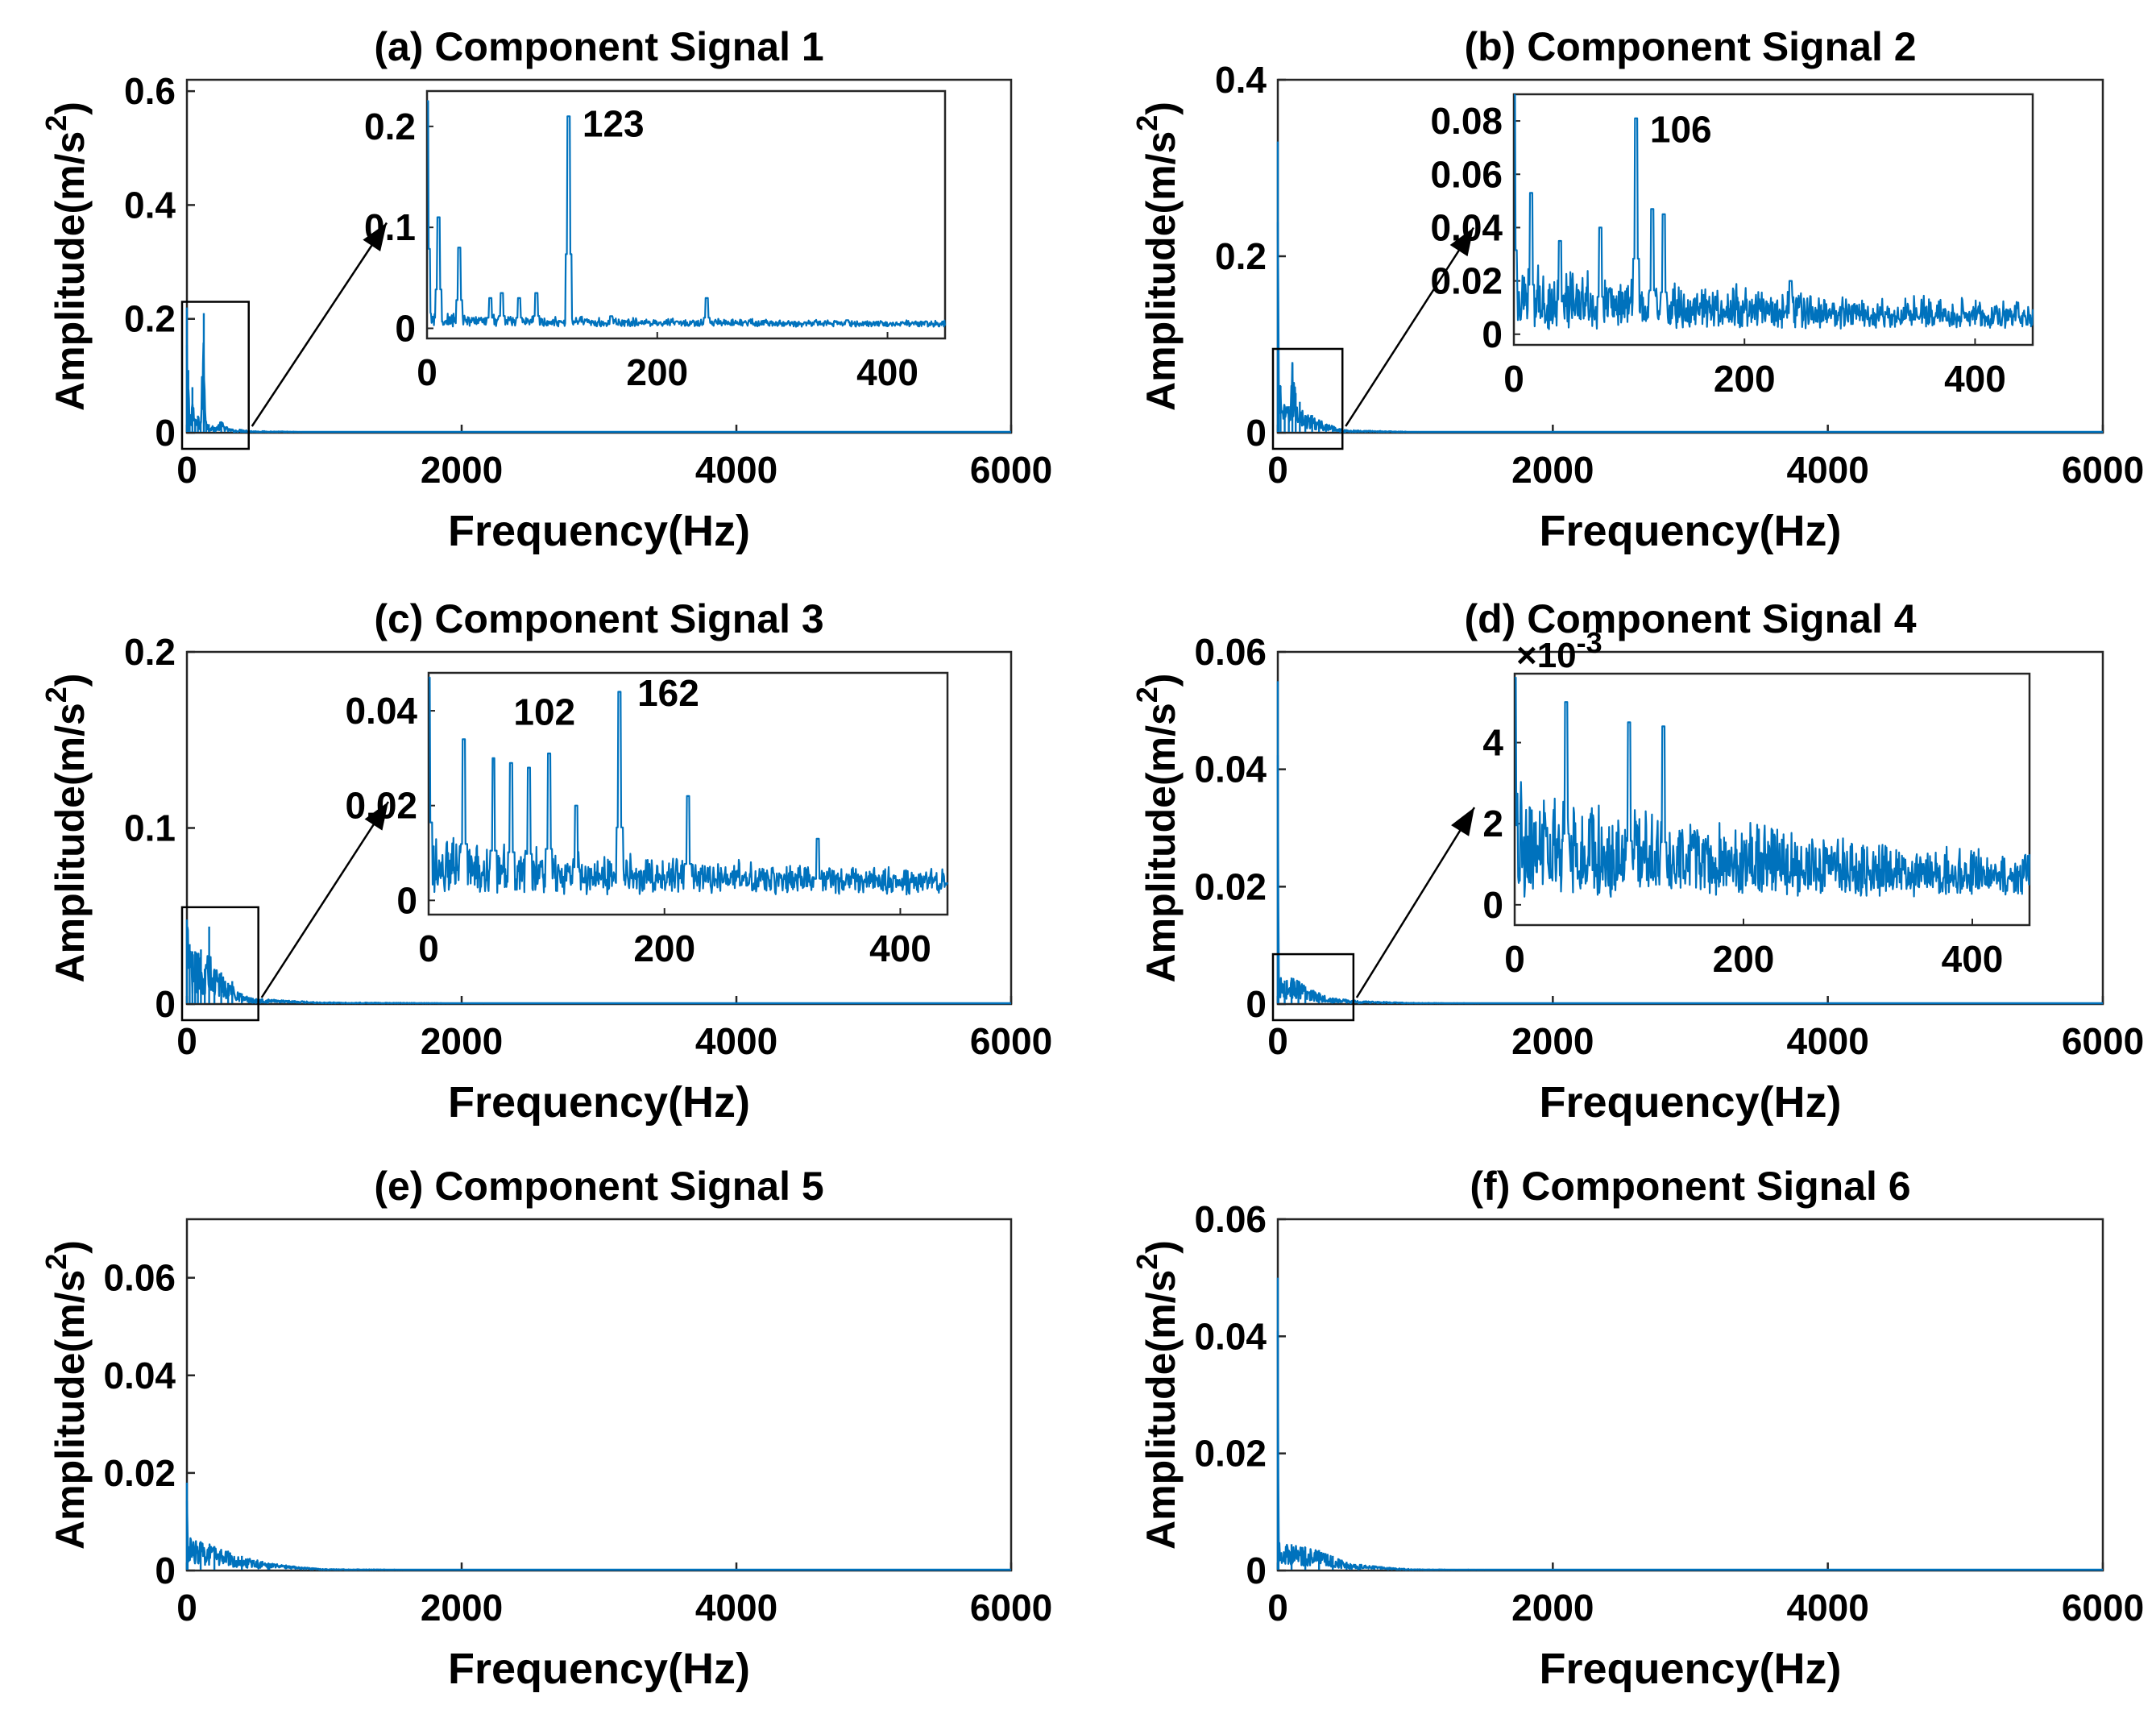  I want to click on series-line-c, so click(598, 965).